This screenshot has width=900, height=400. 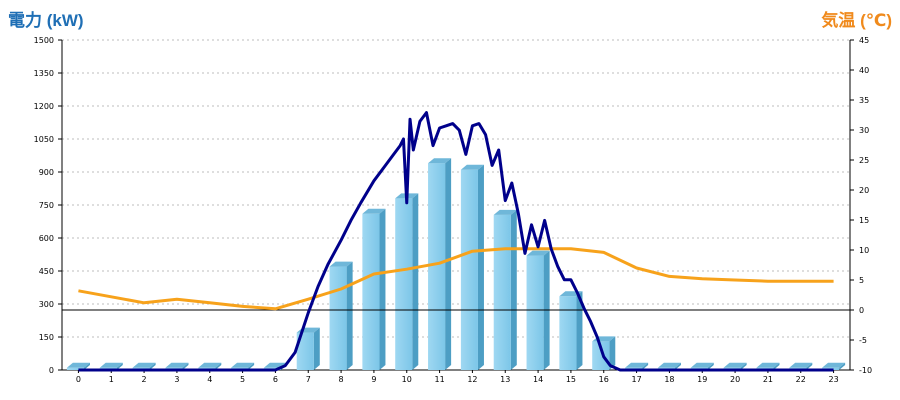 What do you see at coordinates (768, 379) in the screenshot?
I see `x-tick-label: 21` at bounding box center [768, 379].